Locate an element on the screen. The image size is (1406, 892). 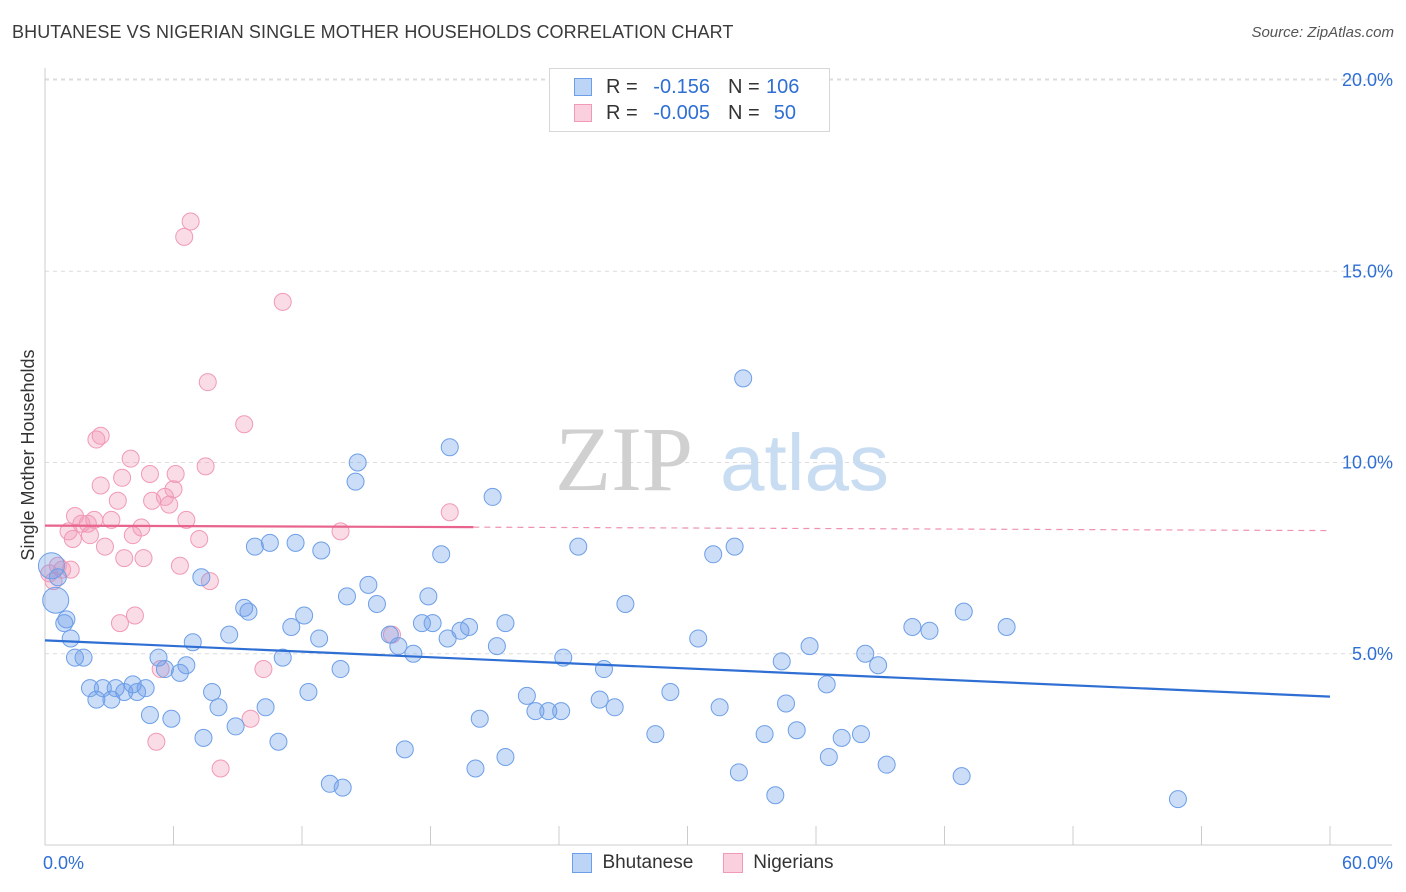
bhutanese-trend-line is located at coordinates (687, 668).